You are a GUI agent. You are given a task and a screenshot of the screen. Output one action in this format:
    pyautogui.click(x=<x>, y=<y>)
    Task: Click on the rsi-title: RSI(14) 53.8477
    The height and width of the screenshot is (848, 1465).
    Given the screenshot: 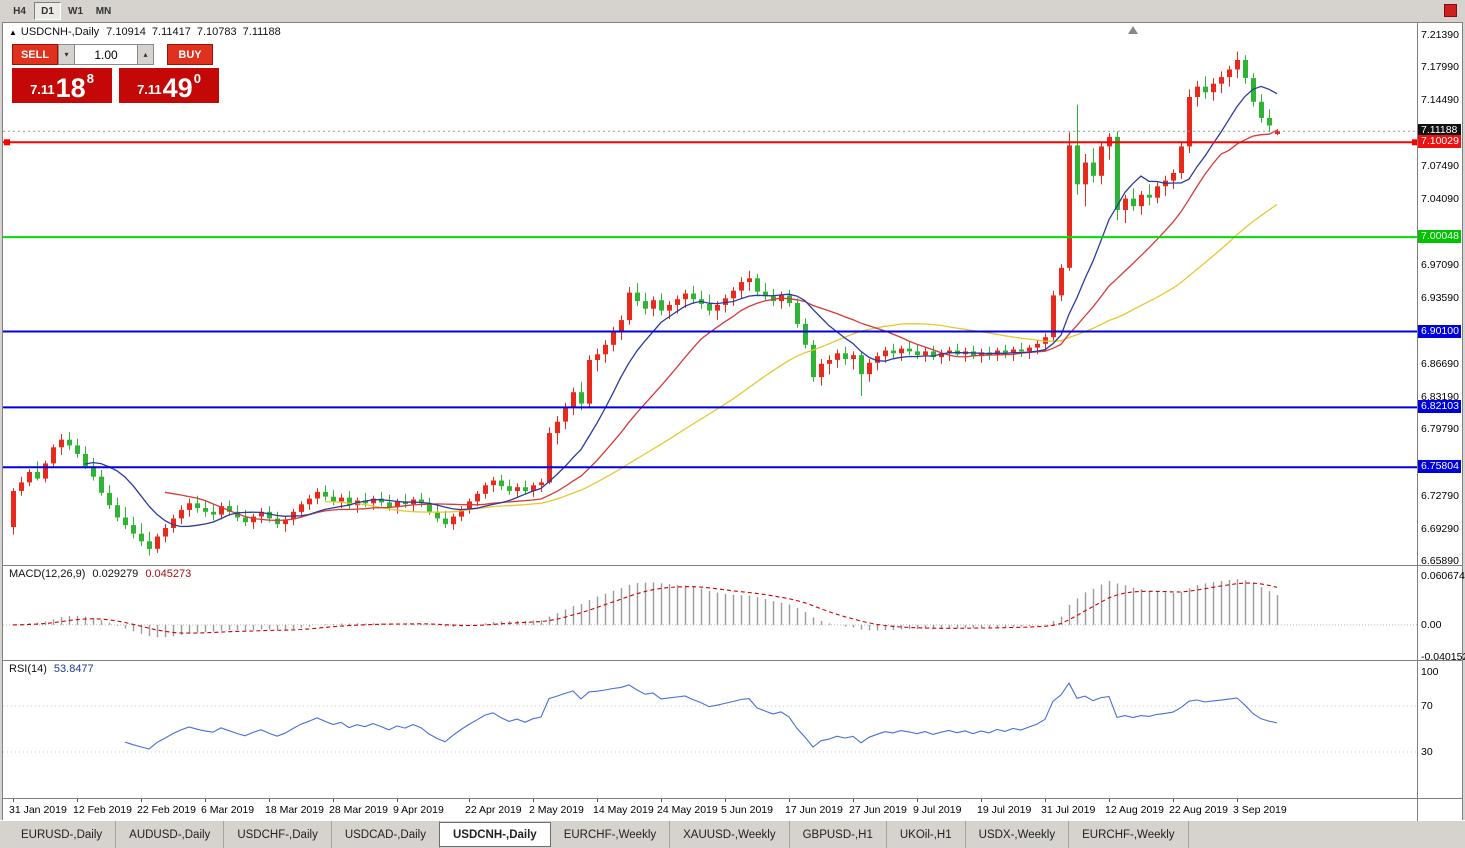 What is the action you would take?
    pyautogui.click(x=55, y=669)
    